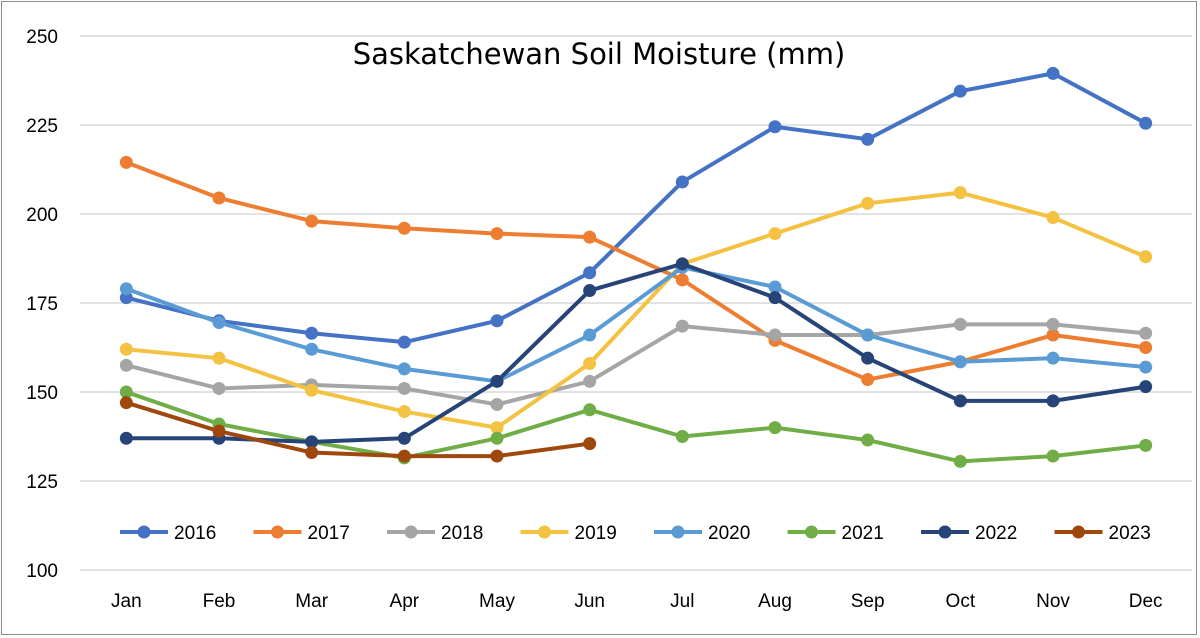 The image size is (1200, 638). Describe the element at coordinates (42, 304) in the screenshot. I see `y-tick-label: 175` at that location.